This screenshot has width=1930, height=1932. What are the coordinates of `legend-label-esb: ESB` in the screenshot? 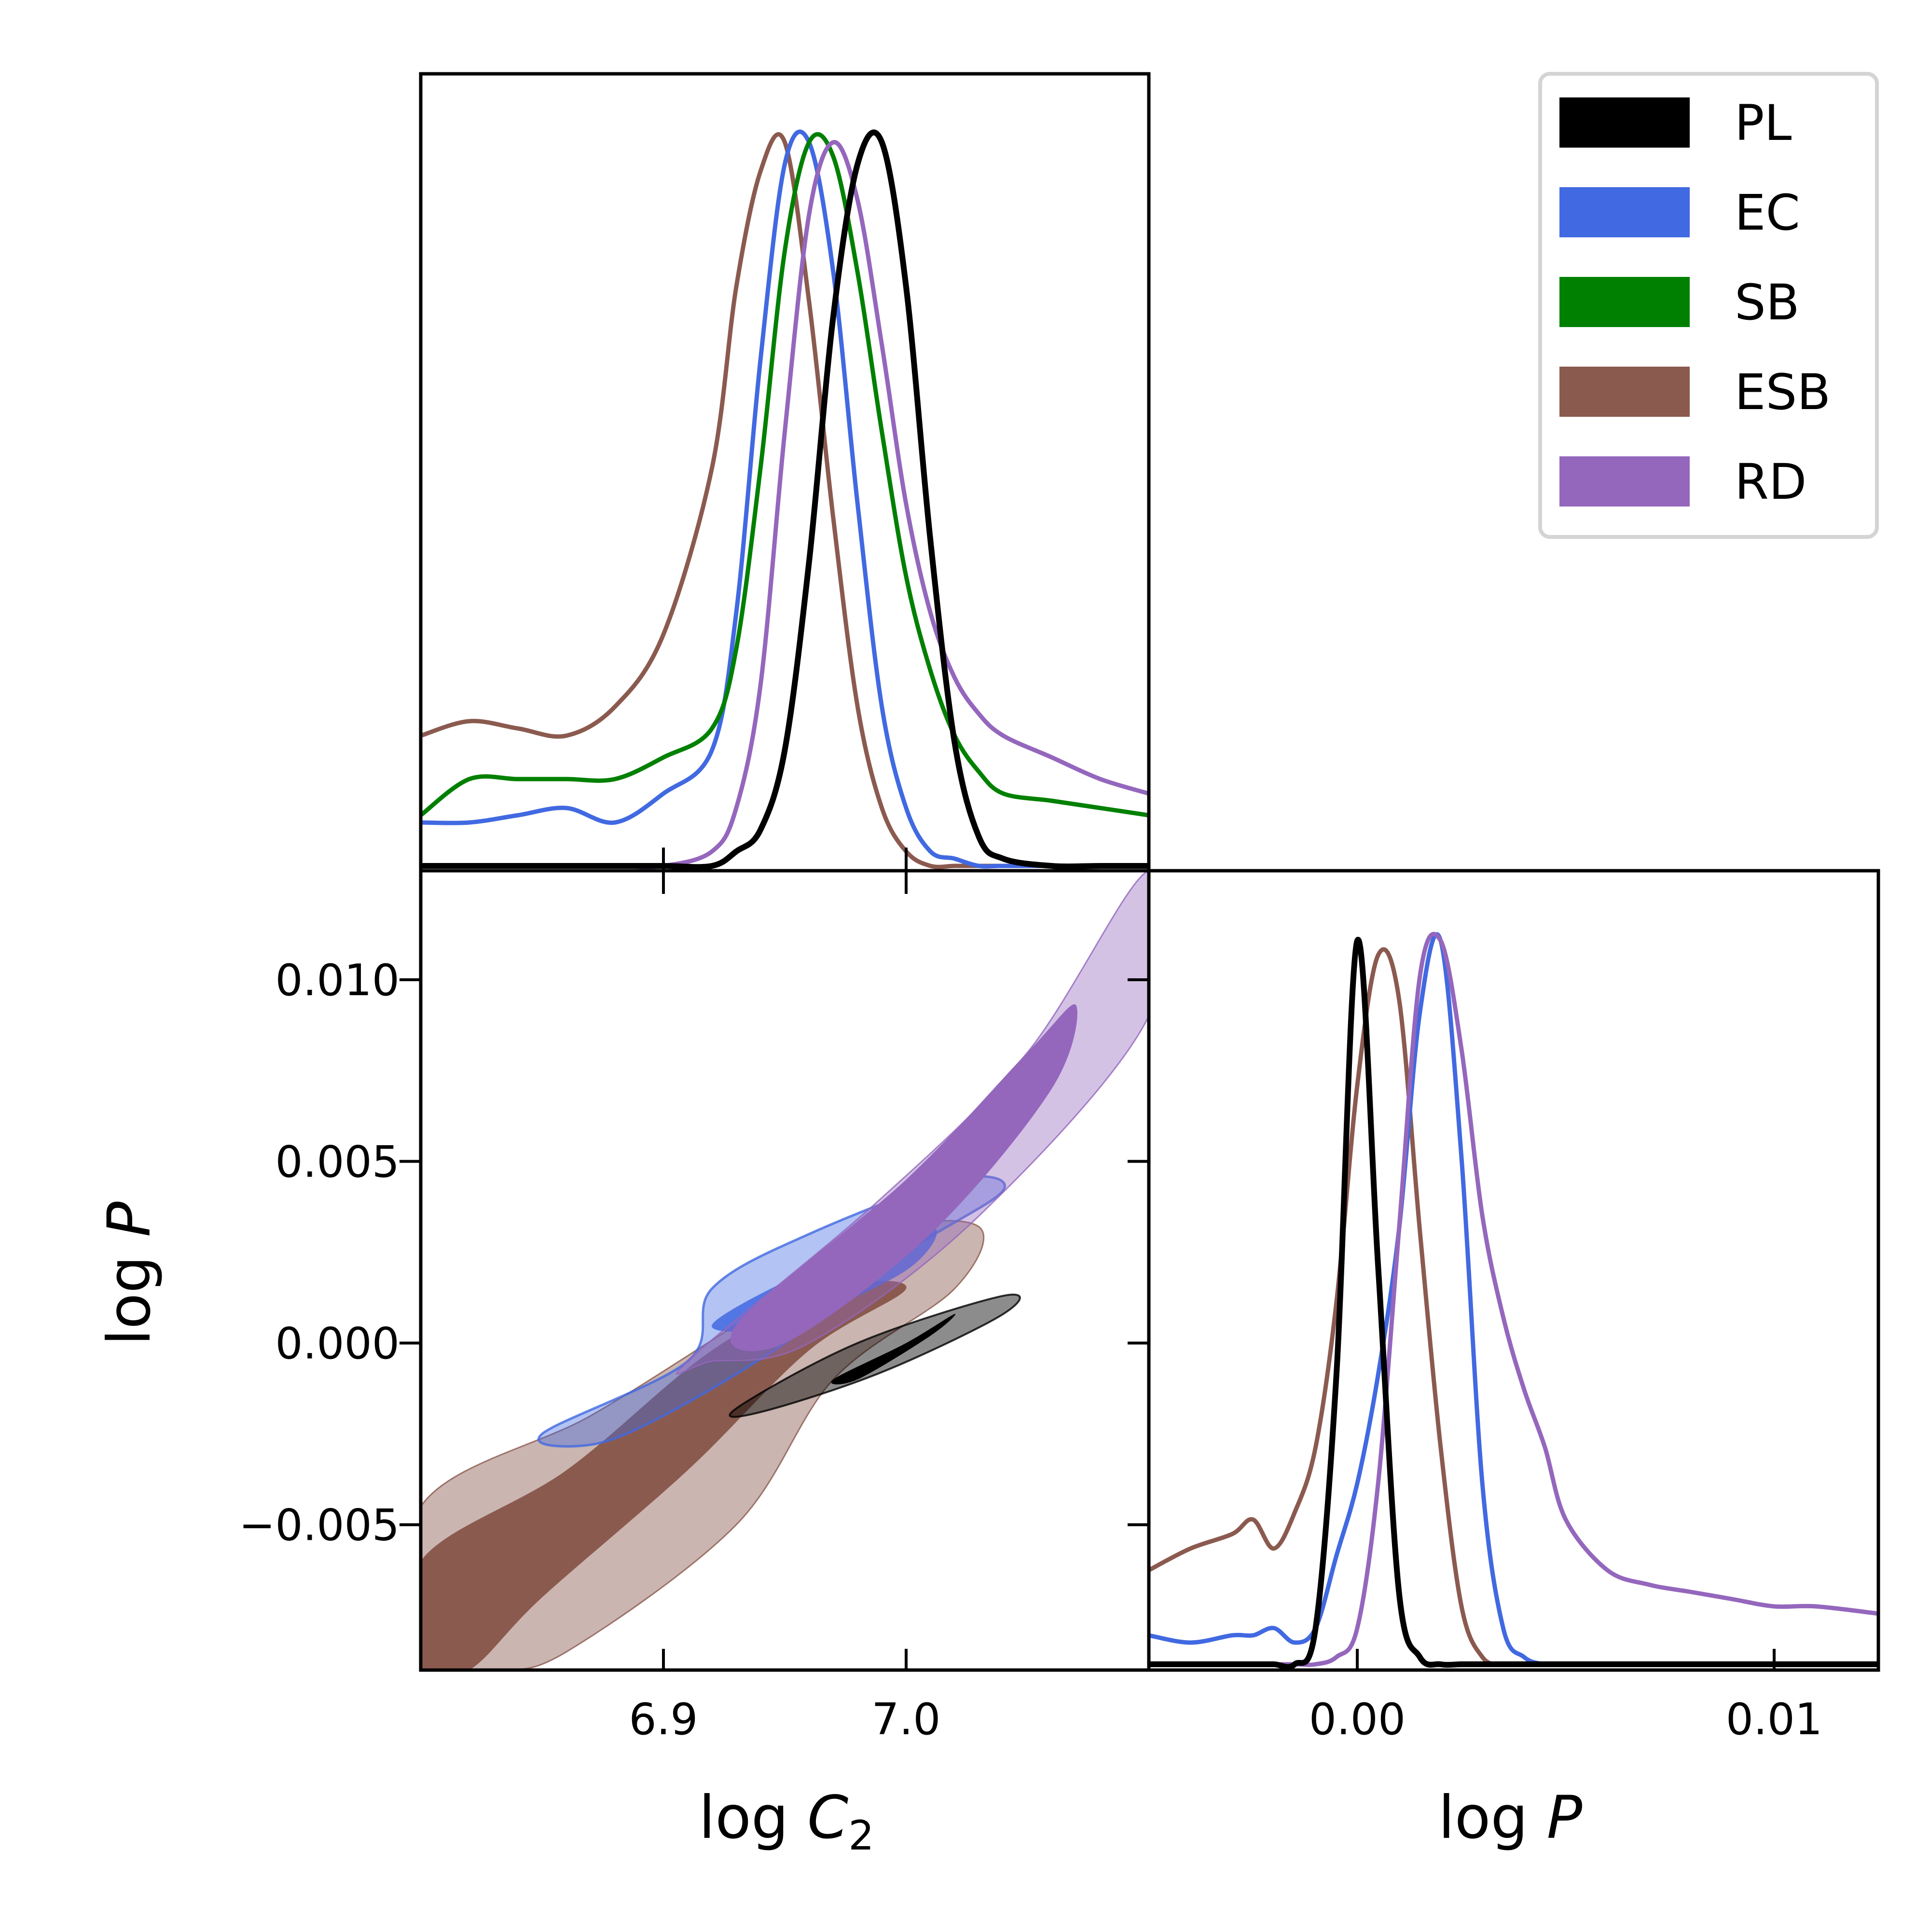 It's located at (1783, 392).